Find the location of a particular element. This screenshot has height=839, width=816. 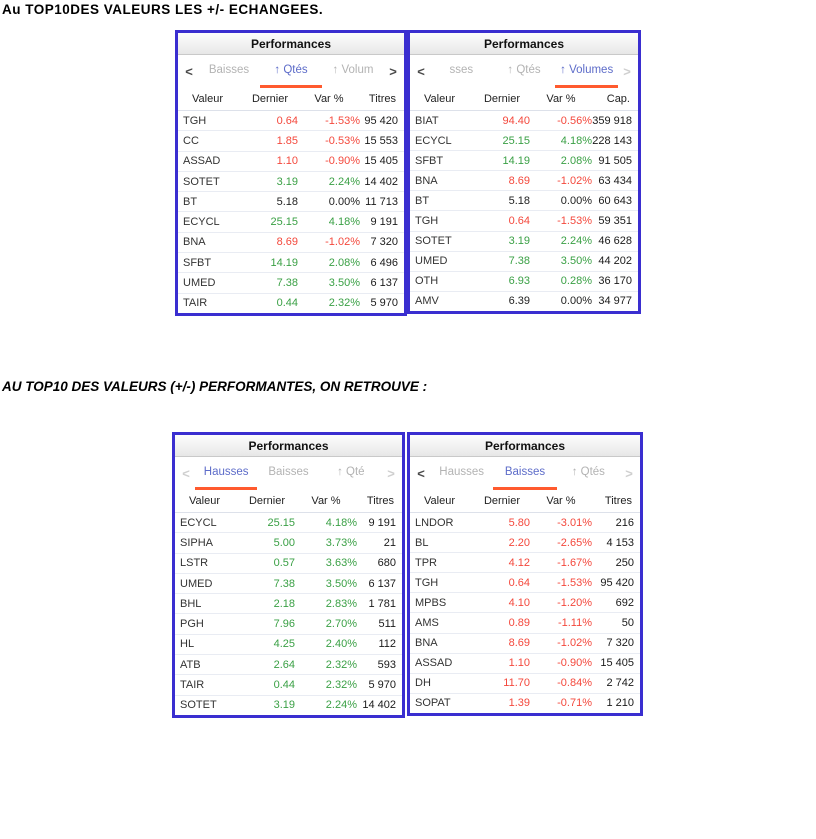

cell-quantity: 63 434 is located at coordinates (615, 180).